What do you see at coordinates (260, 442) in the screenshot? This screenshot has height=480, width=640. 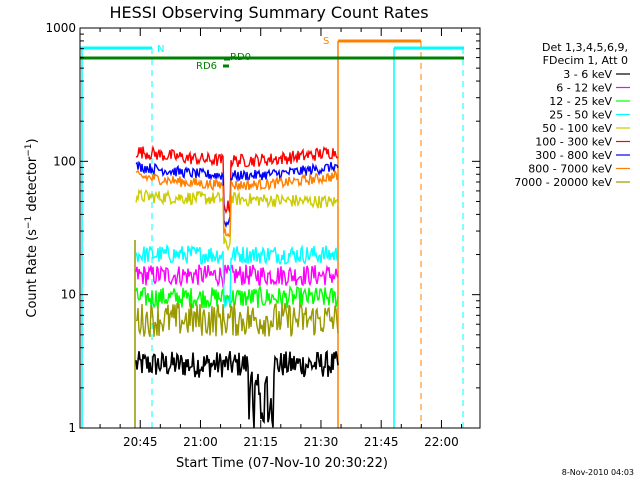 I see `x-tick-label: 21:15` at bounding box center [260, 442].